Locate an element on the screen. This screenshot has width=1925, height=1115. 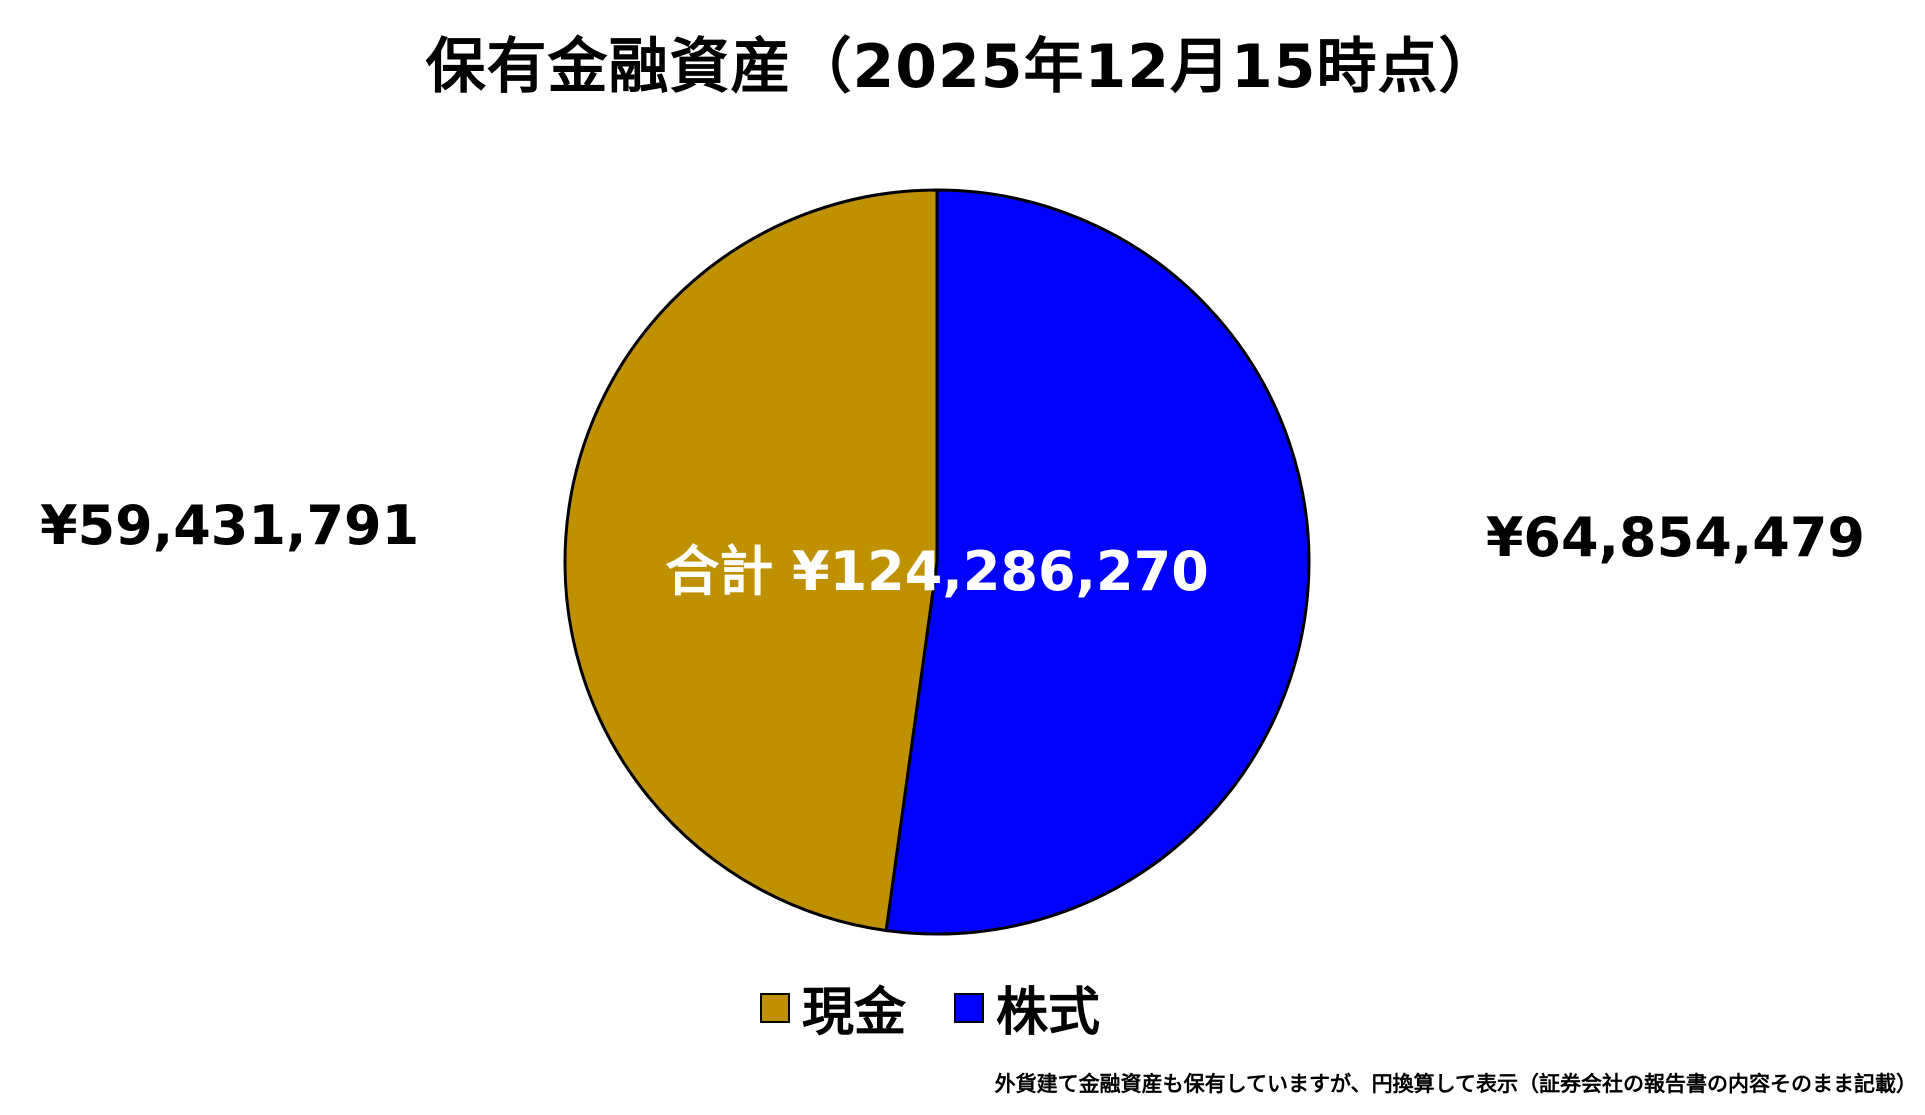
legend-label-stock: 株式 is located at coordinates (1048, 1013).